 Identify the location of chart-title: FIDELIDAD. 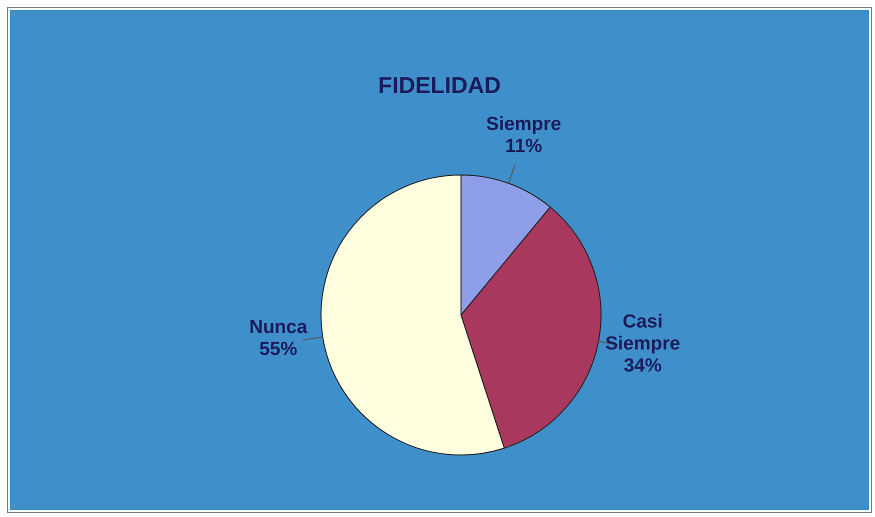
(439, 85).